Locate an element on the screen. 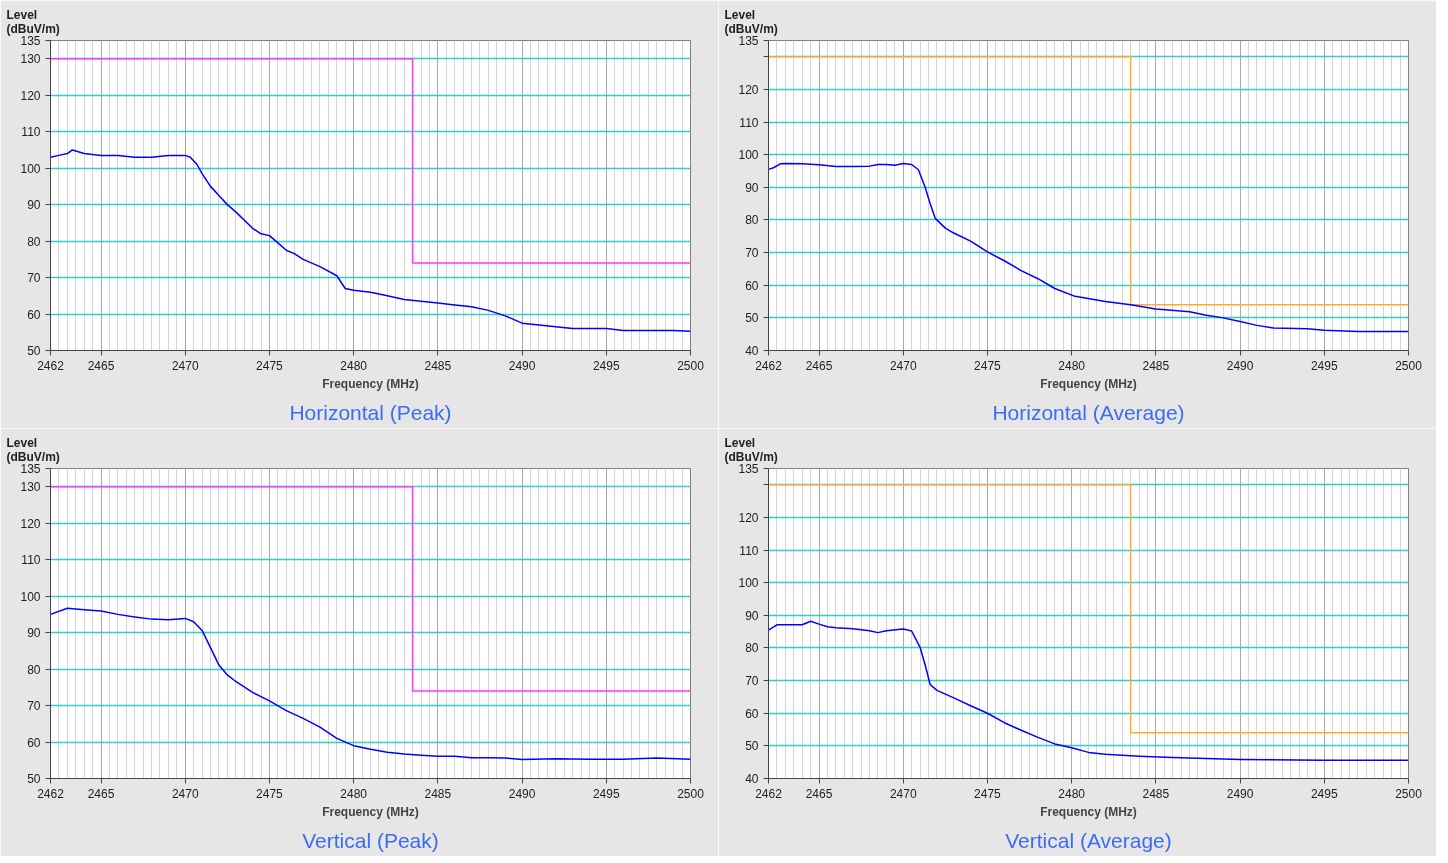 The height and width of the screenshot is (863, 1448). text: Vertical (Average) is located at coordinates (1088, 840).